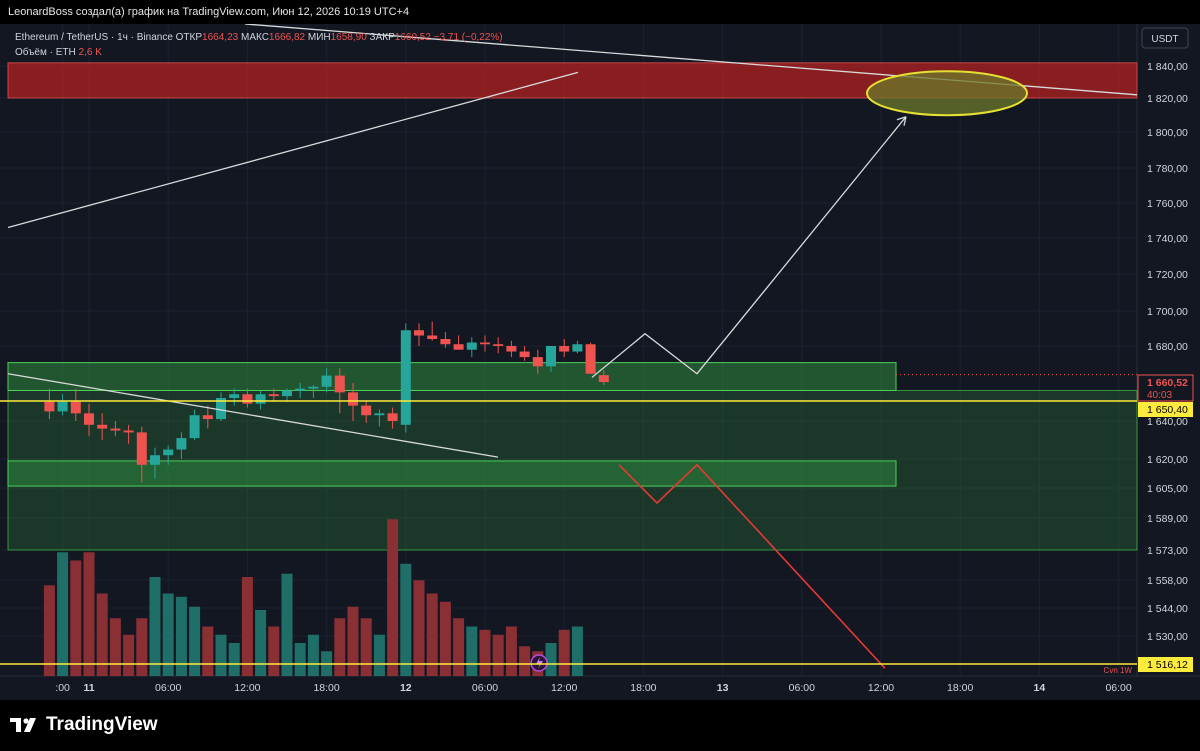 The width and height of the screenshot is (1200, 751). I want to click on legend-volume-value: 2,6 K, so click(91, 52).